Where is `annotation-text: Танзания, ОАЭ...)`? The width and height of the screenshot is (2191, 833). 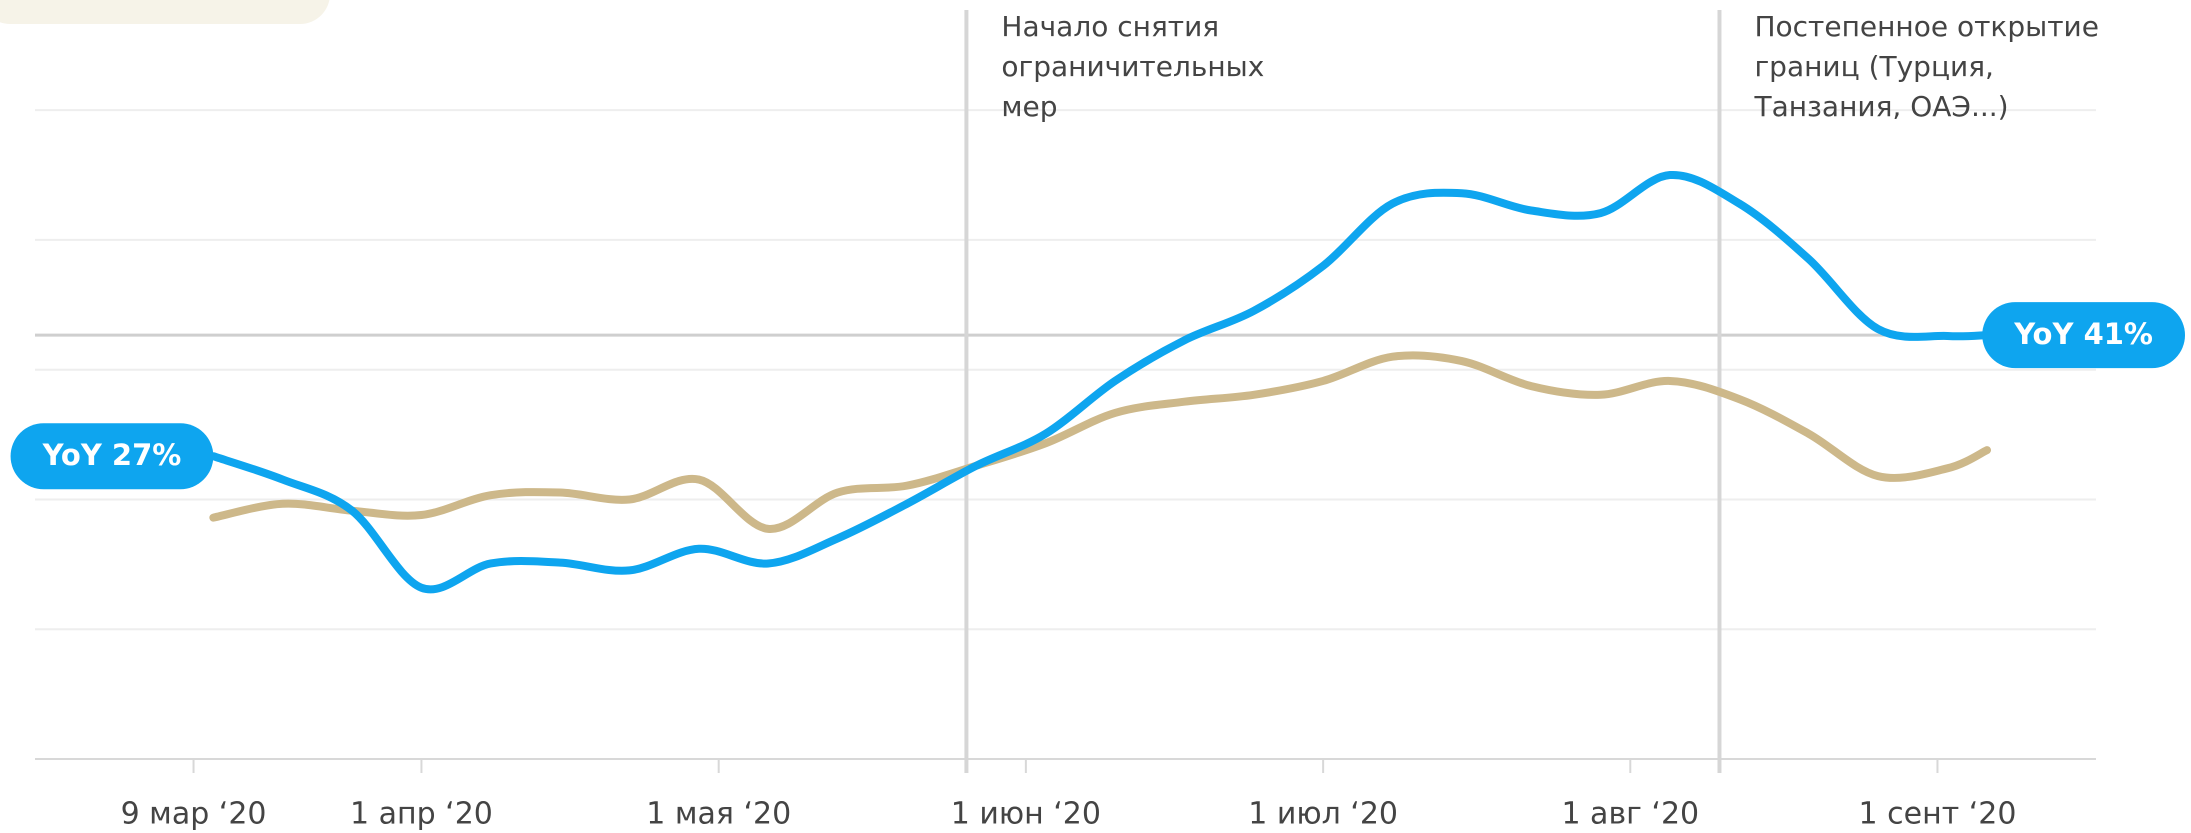 annotation-text: Танзания, ОАЭ...) is located at coordinates (1880, 106).